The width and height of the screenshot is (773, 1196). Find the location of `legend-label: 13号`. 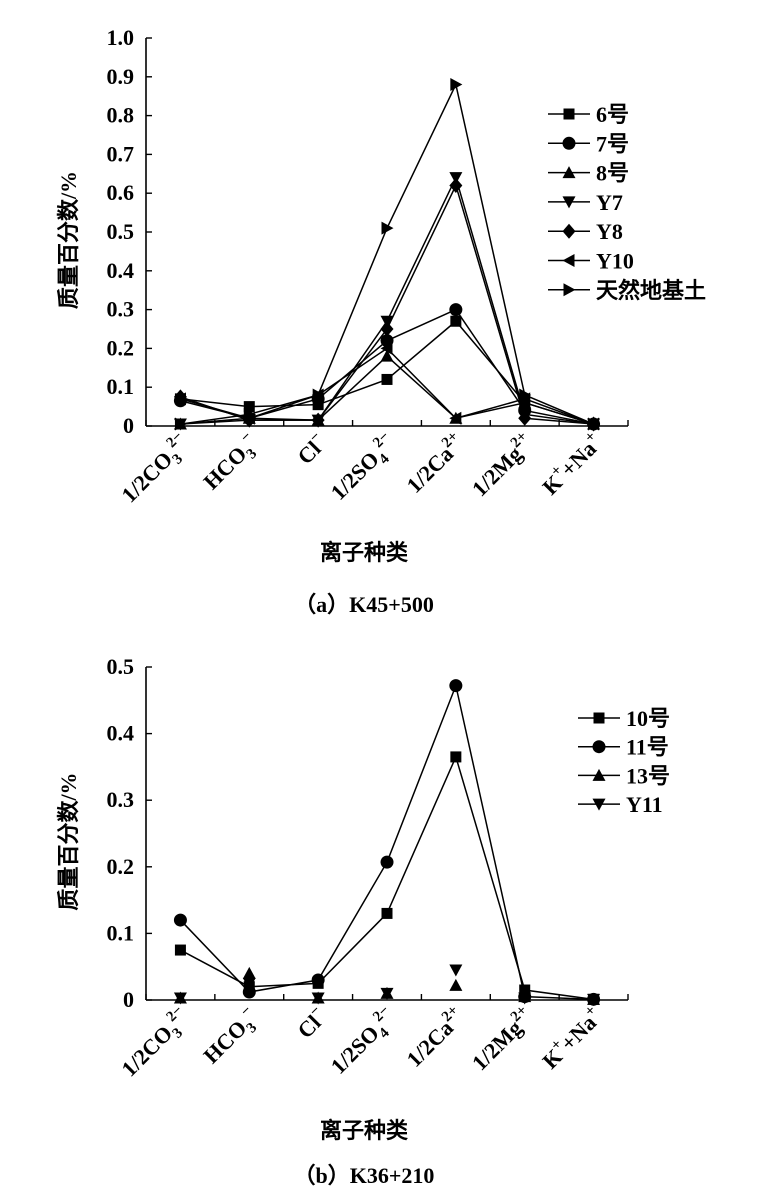

legend-label: 13号 is located at coordinates (648, 775).